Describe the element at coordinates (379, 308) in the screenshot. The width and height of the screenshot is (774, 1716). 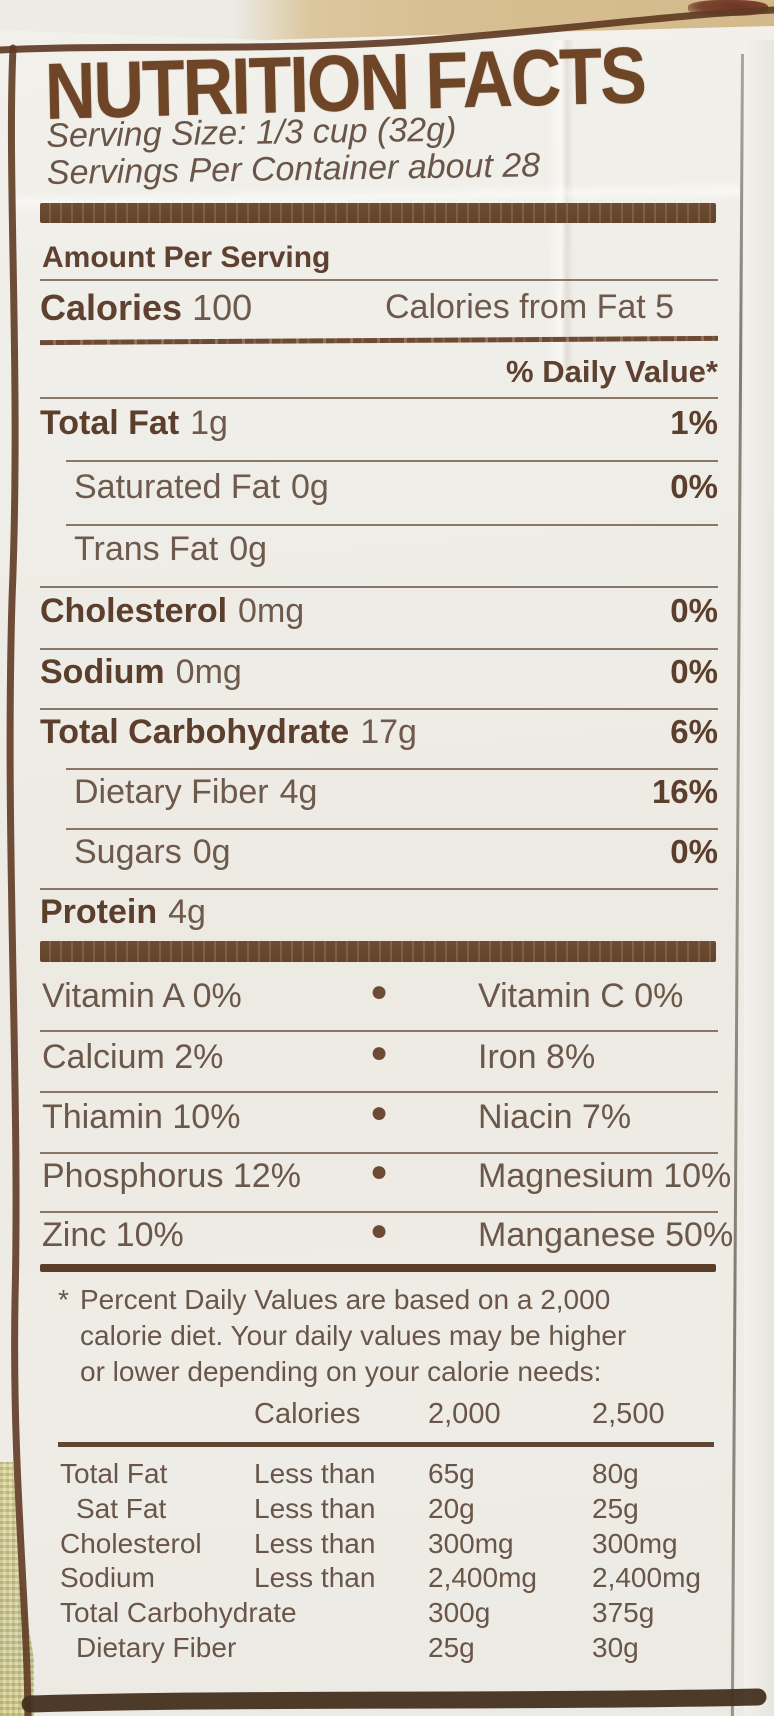
I see `calories-row: Calories 100 Calories from Fat 5` at that location.